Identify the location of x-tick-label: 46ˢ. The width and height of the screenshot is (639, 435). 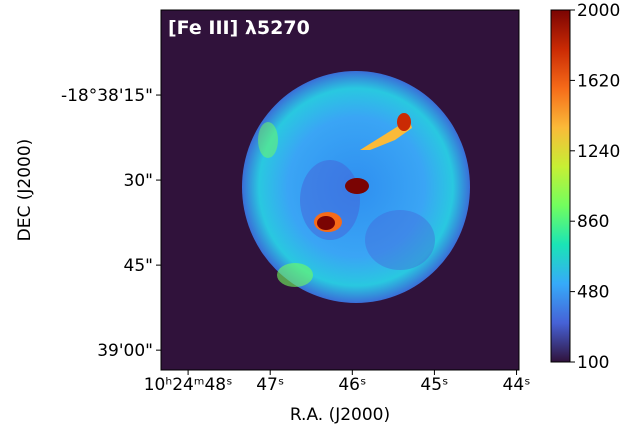
(352, 385).